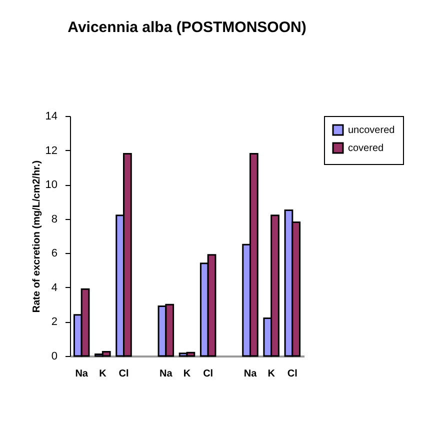 This screenshot has width=437, height=443. I want to click on y-tick-label: 2, so click(54, 322).